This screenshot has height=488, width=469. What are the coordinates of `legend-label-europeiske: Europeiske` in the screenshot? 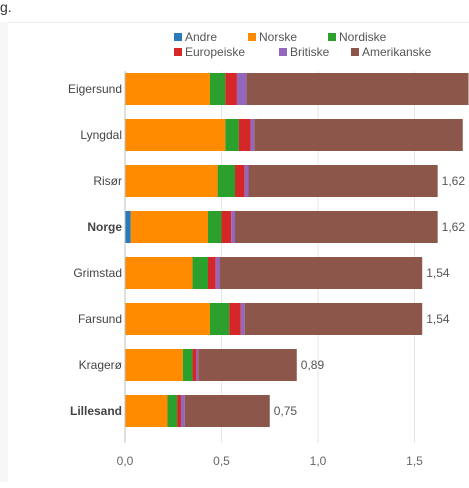 It's located at (215, 52).